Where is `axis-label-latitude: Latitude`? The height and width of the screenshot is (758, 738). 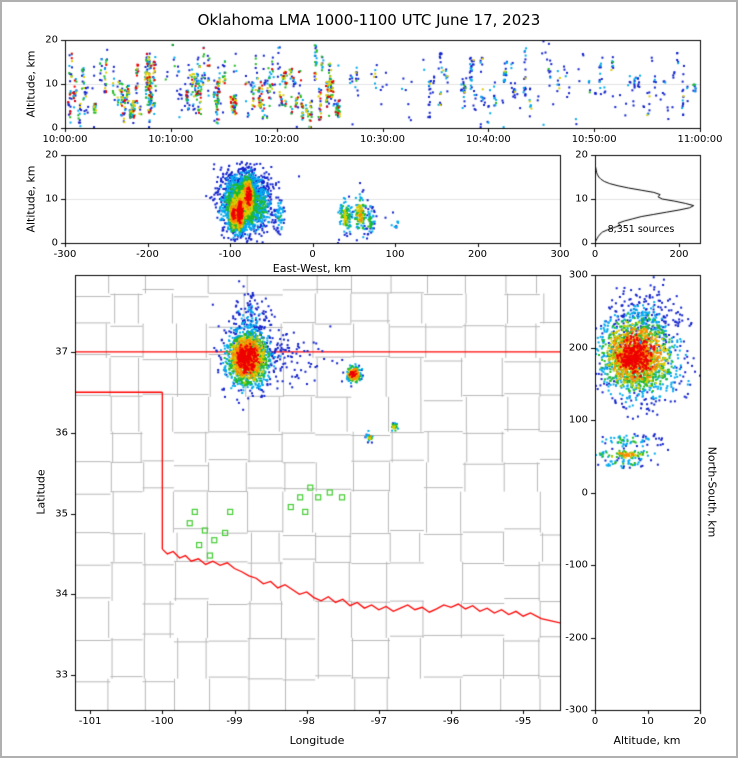
axis-label-latitude: Latitude is located at coordinates (41, 492).